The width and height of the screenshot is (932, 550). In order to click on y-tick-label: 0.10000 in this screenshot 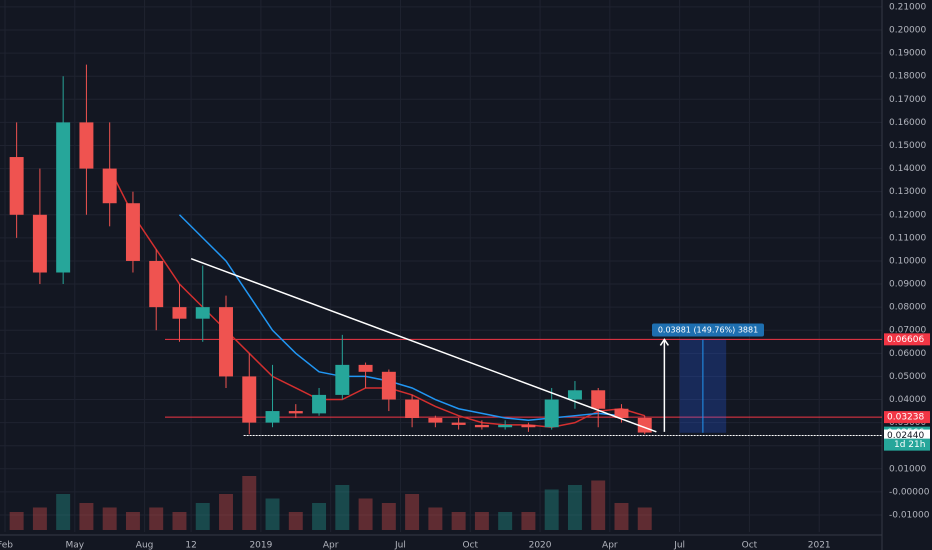, I will do `click(907, 261)`.